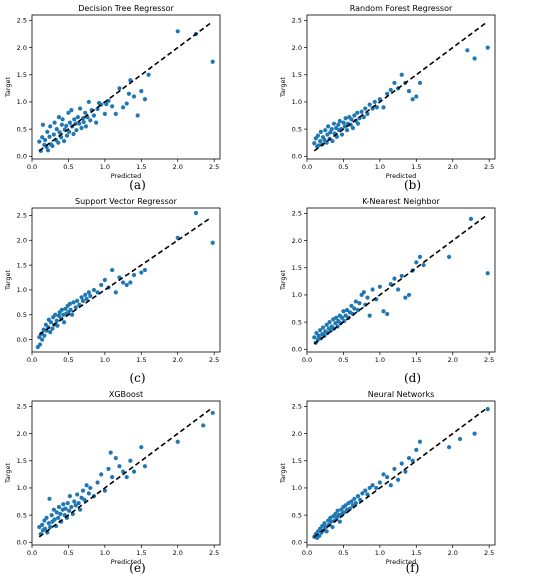  I want to click on chart-title: Decision Tree Regressor, so click(126, 8).